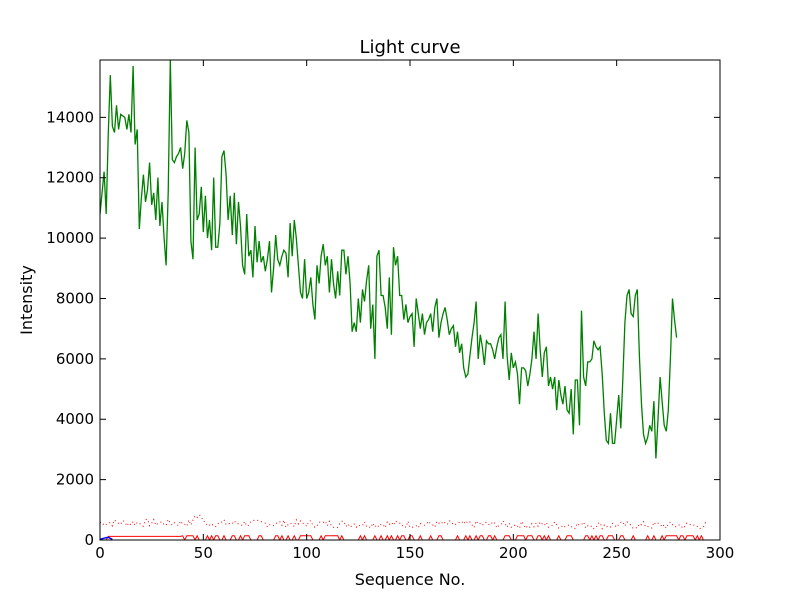 This screenshot has height=604, width=800. Describe the element at coordinates (410, 553) in the screenshot. I see `x-tick-label: 150` at that location.